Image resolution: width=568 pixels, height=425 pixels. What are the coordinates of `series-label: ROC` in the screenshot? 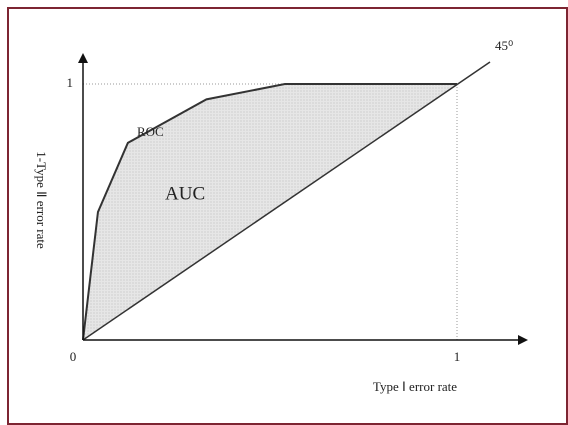 It's located at (150, 131).